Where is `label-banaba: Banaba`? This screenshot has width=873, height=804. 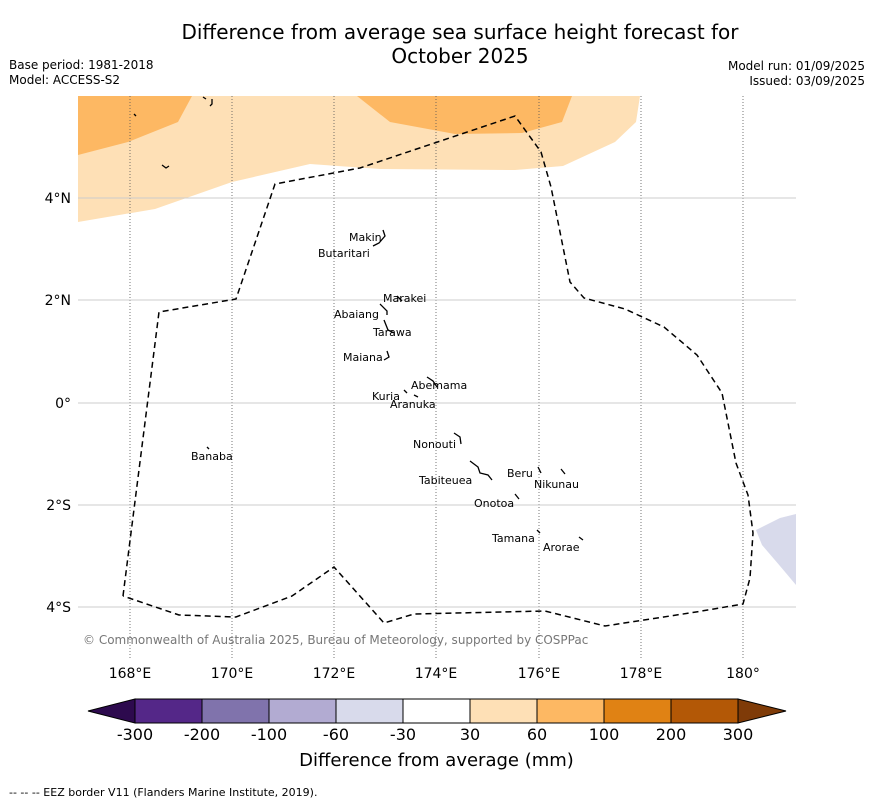 label-banaba: Banaba is located at coordinates (212, 456).